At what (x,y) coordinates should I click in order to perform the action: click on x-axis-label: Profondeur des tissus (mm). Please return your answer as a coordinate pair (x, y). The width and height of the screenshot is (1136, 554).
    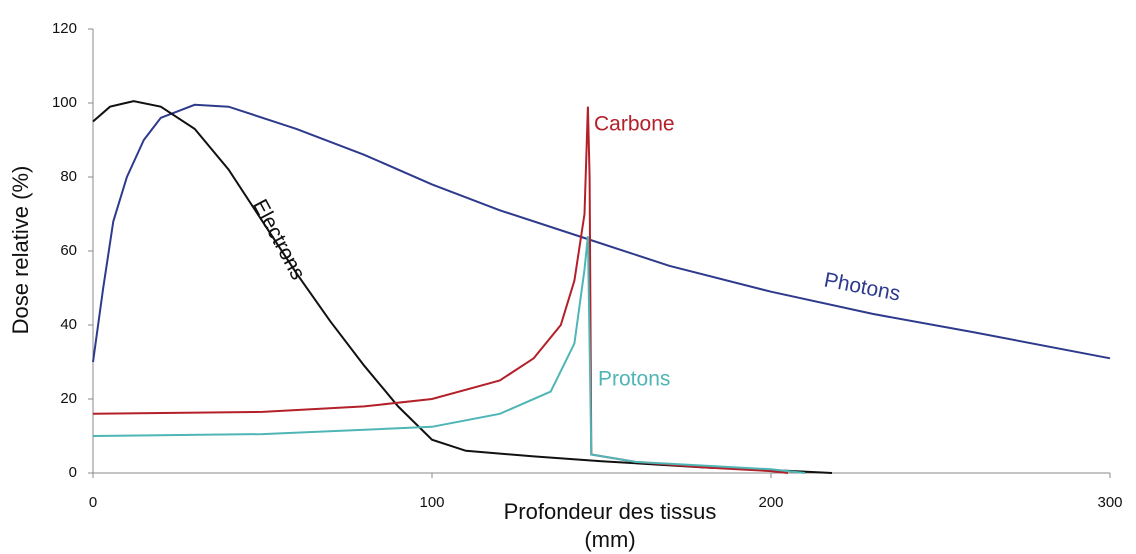
    Looking at the image, I should click on (610, 525).